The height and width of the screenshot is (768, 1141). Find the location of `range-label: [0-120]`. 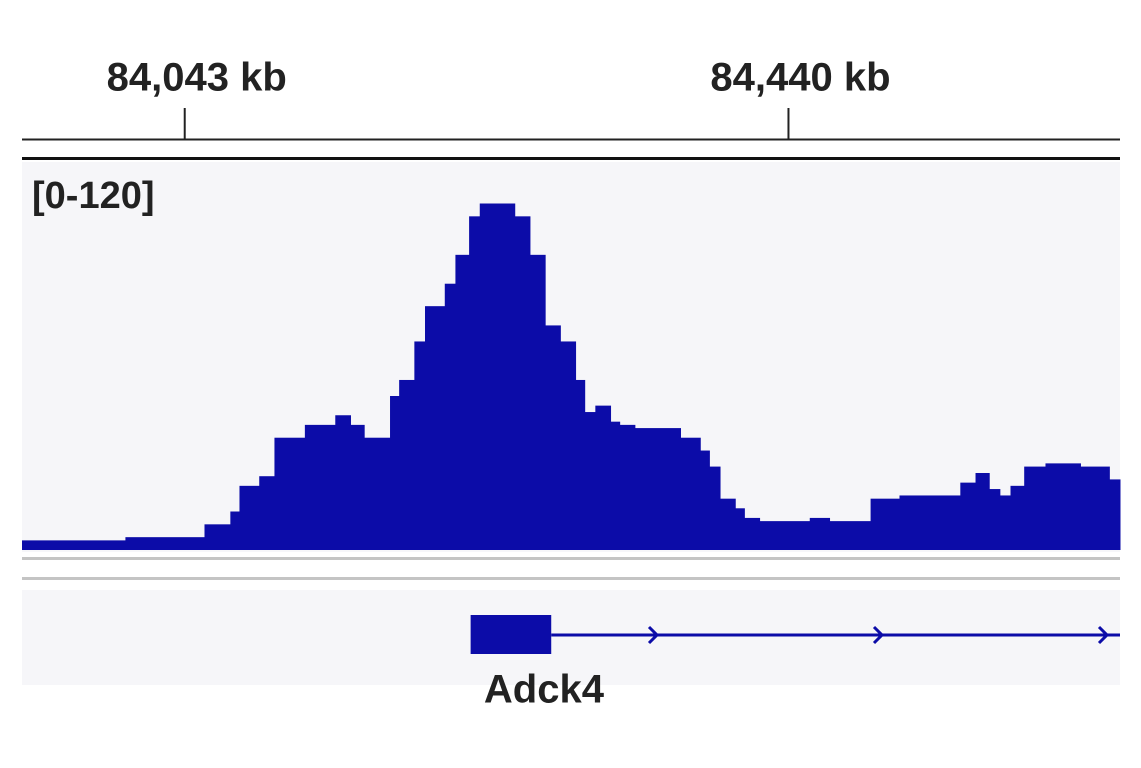

range-label: [0-120] is located at coordinates (93, 196).